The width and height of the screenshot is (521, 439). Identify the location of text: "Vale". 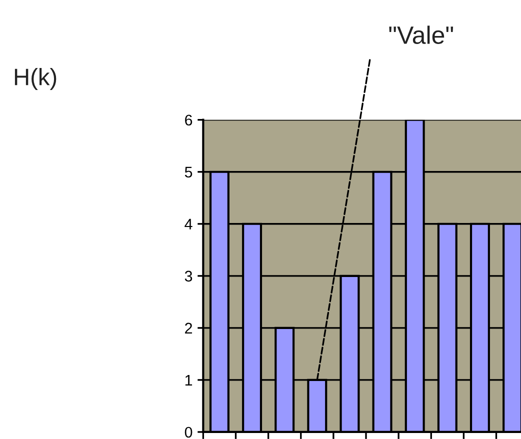
(421, 35).